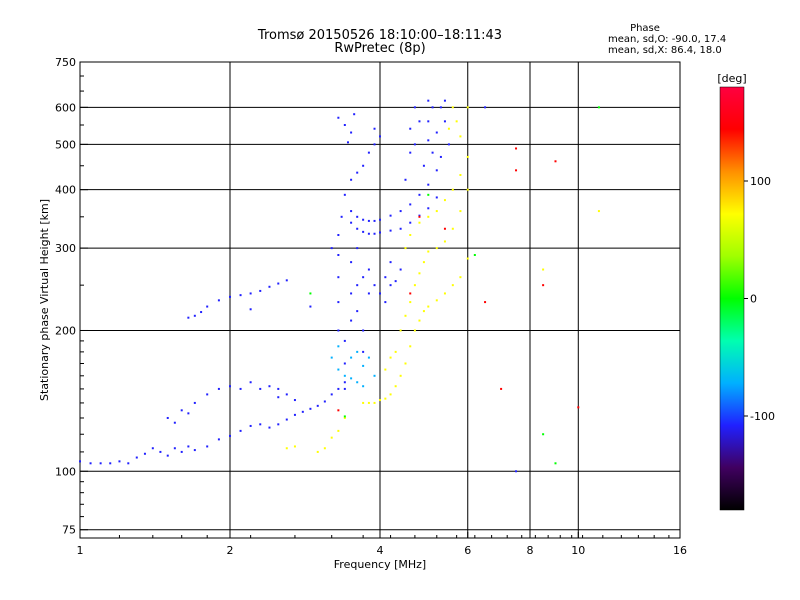 This screenshot has width=800, height=600. I want to click on x-tick-label: 2, so click(230, 550).